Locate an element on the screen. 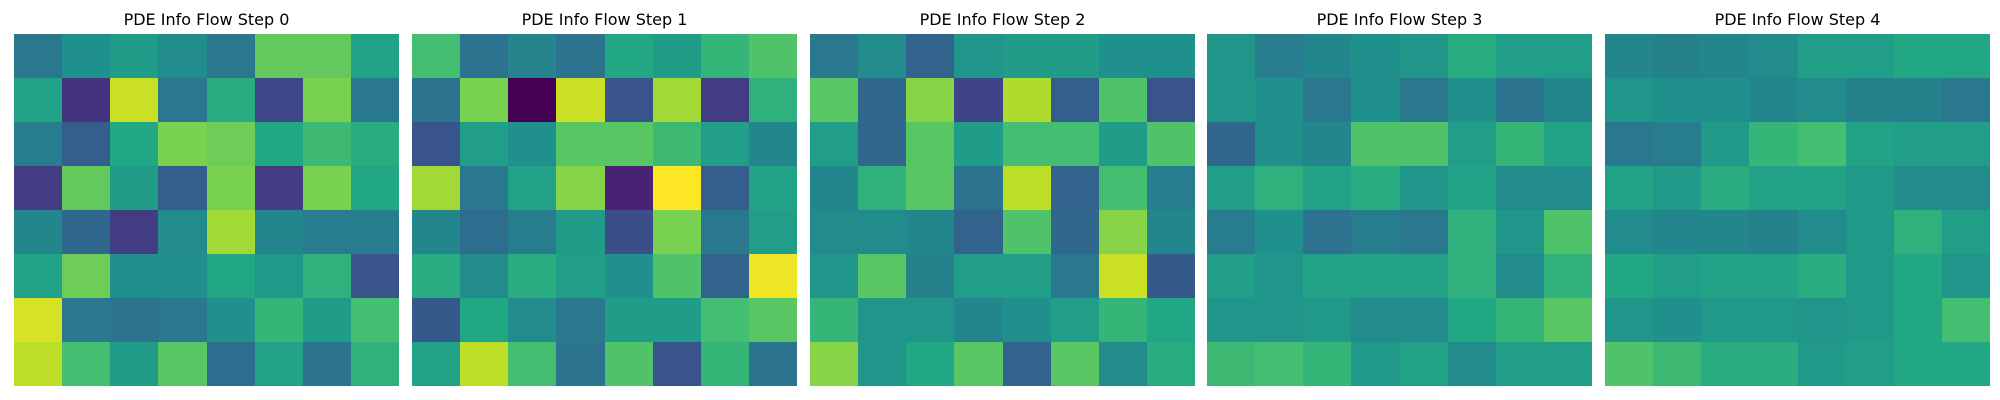 The width and height of the screenshot is (2000, 400). chart-title: PDE Info Flow Step 0 is located at coordinates (206, 19).